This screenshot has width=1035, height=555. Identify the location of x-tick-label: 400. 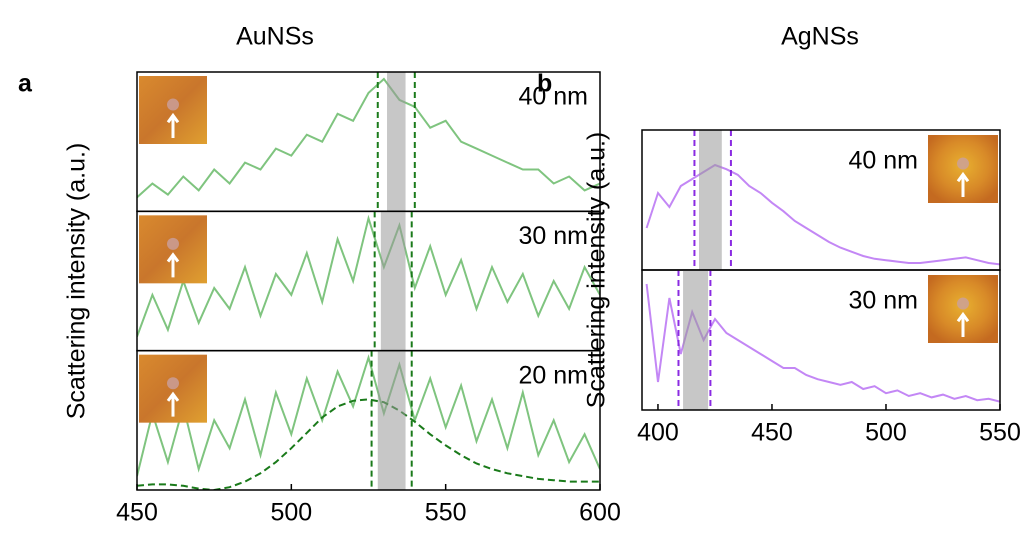
(658, 433).